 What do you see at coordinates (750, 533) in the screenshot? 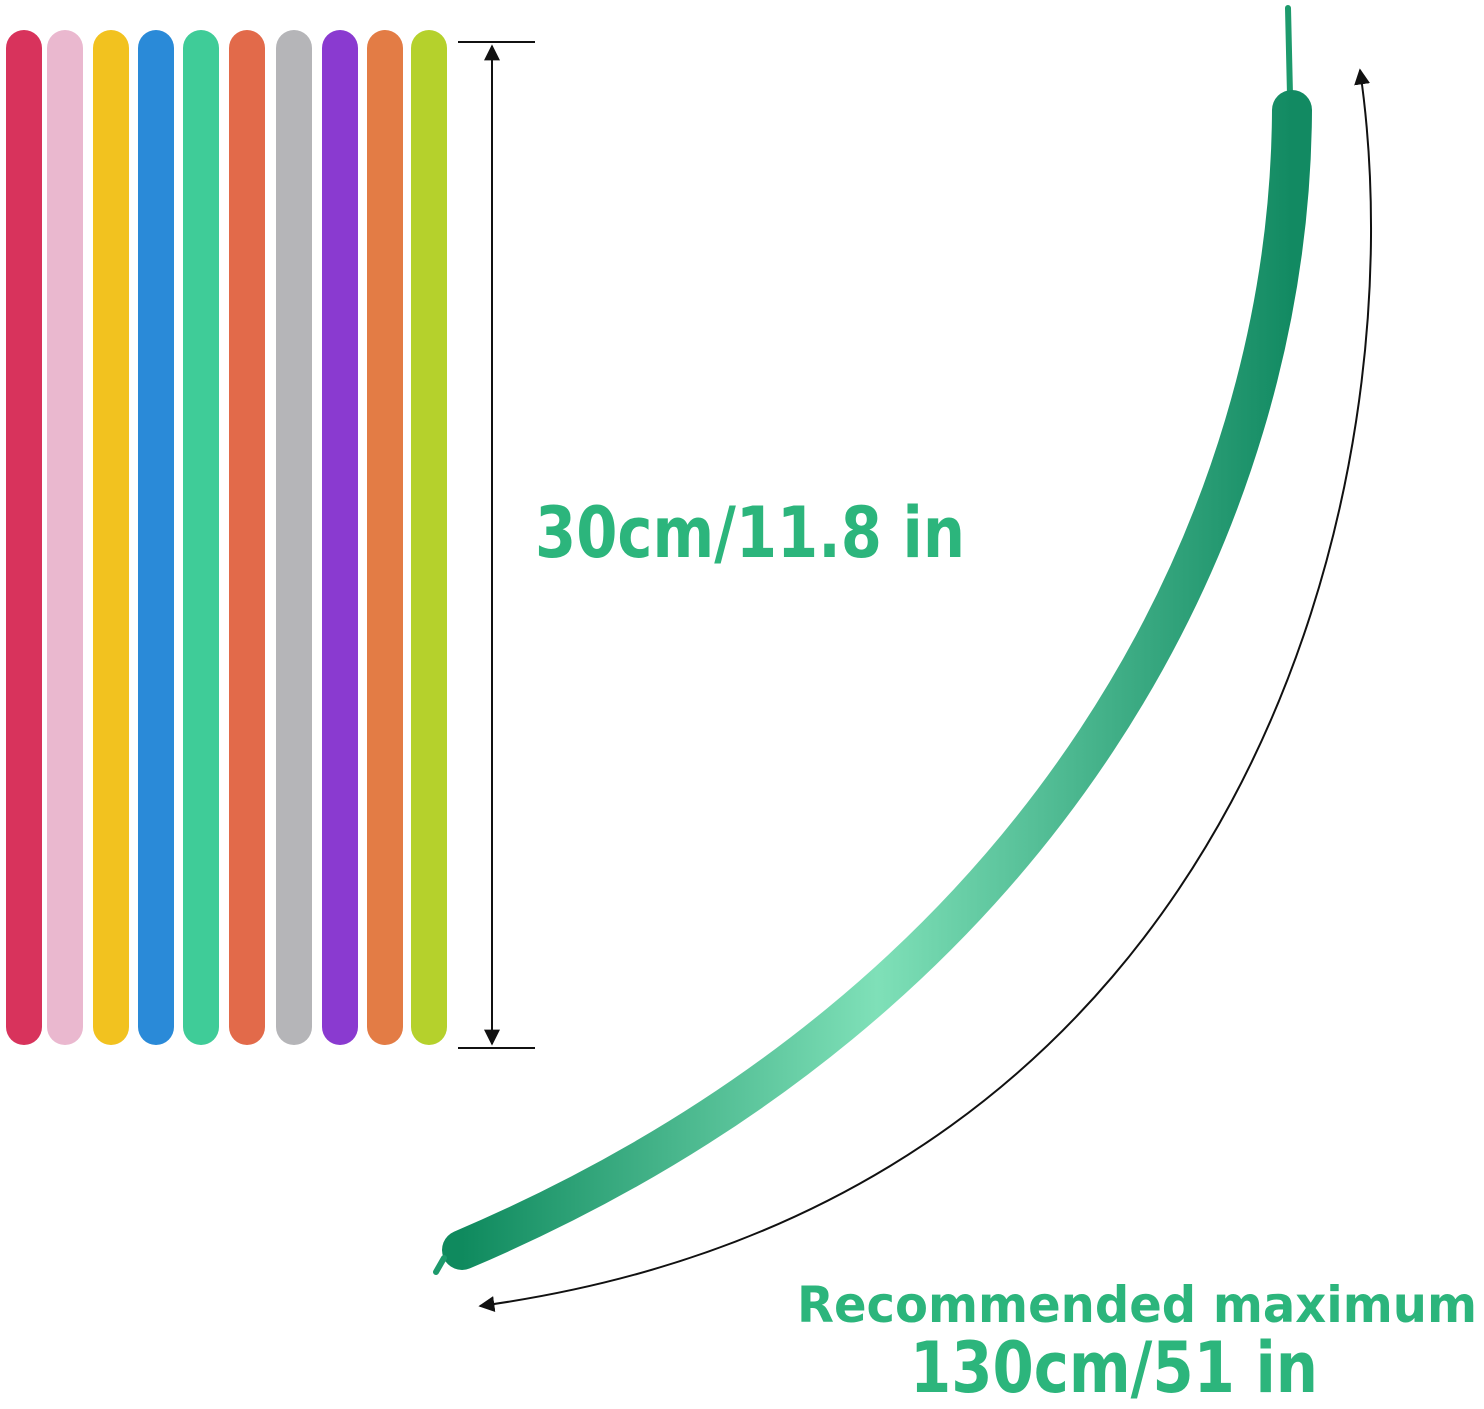
I see `uninflated-length: 30cm/11.8 in` at bounding box center [750, 533].